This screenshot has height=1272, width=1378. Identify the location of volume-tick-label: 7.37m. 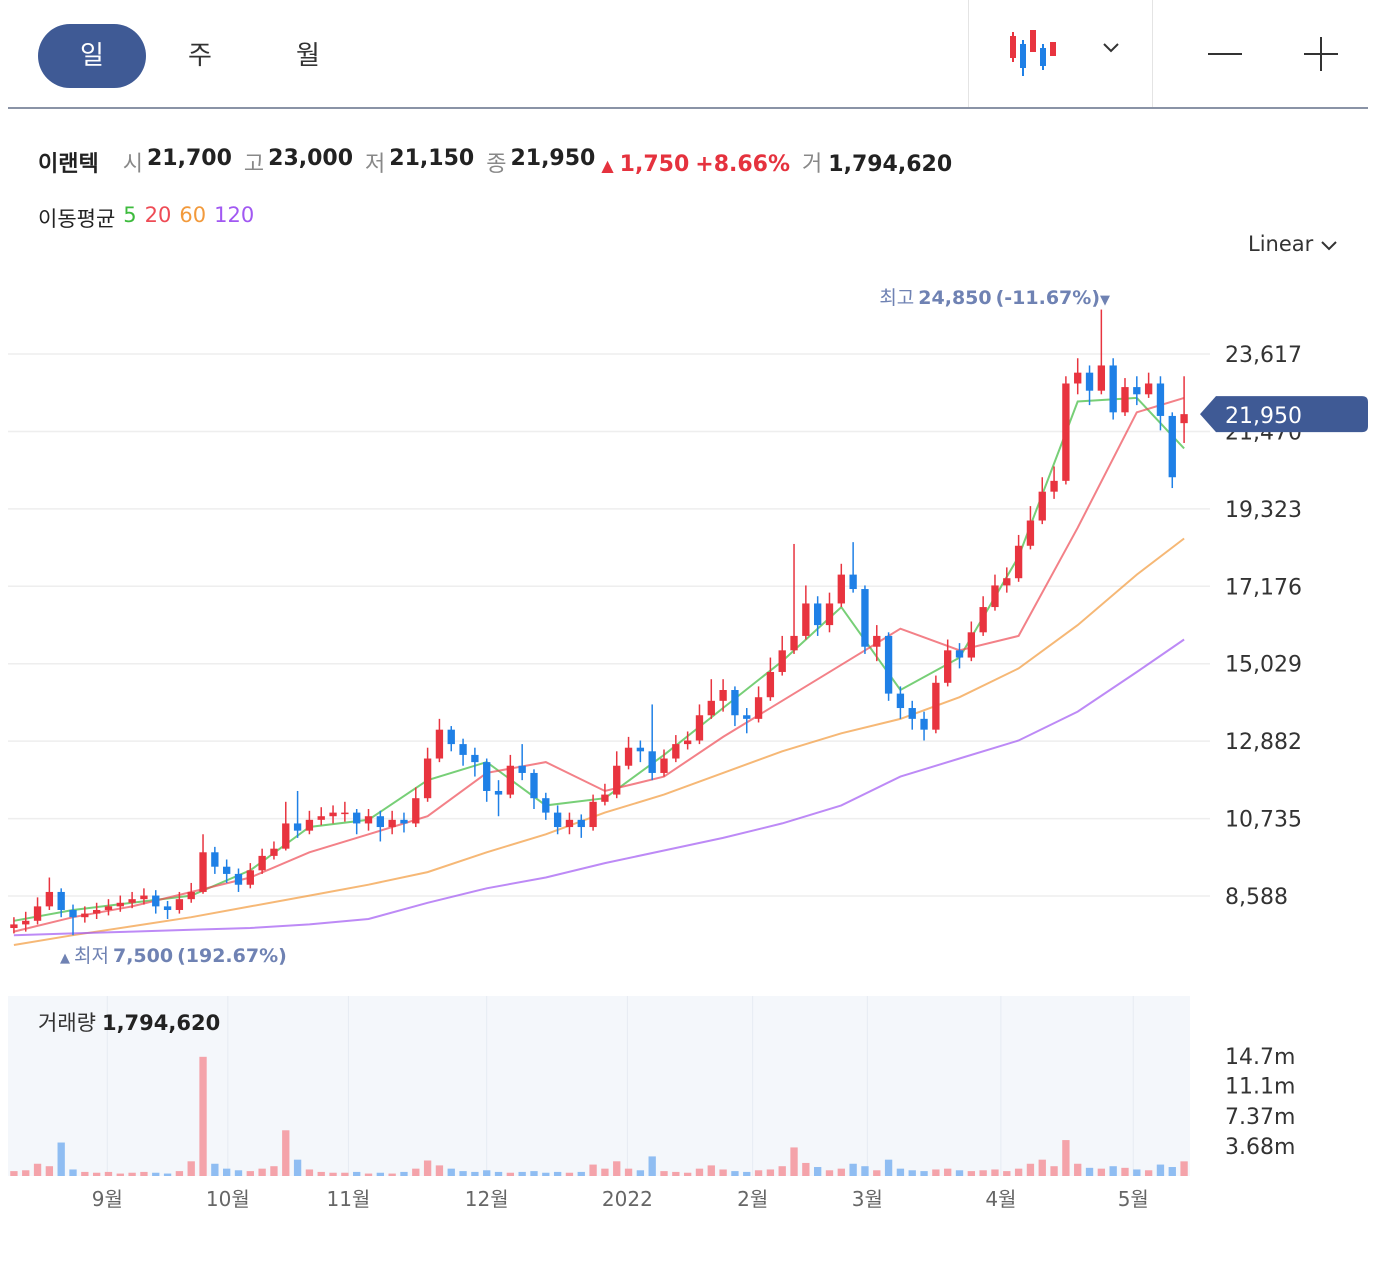
(1260, 1117).